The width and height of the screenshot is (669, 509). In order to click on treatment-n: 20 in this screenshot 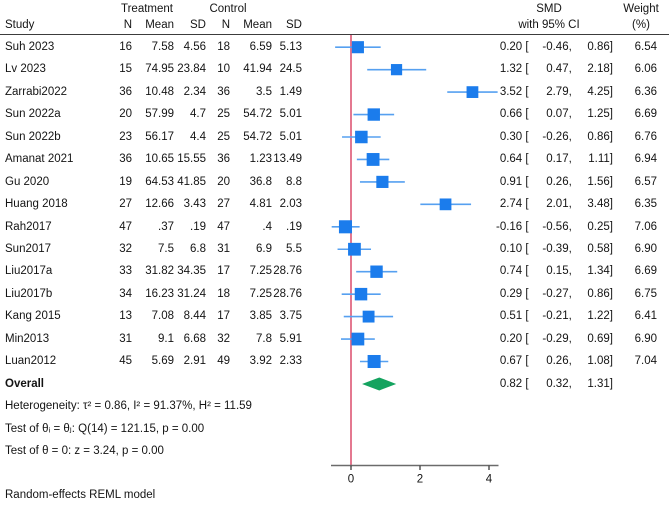, I will do `click(125, 114)`.